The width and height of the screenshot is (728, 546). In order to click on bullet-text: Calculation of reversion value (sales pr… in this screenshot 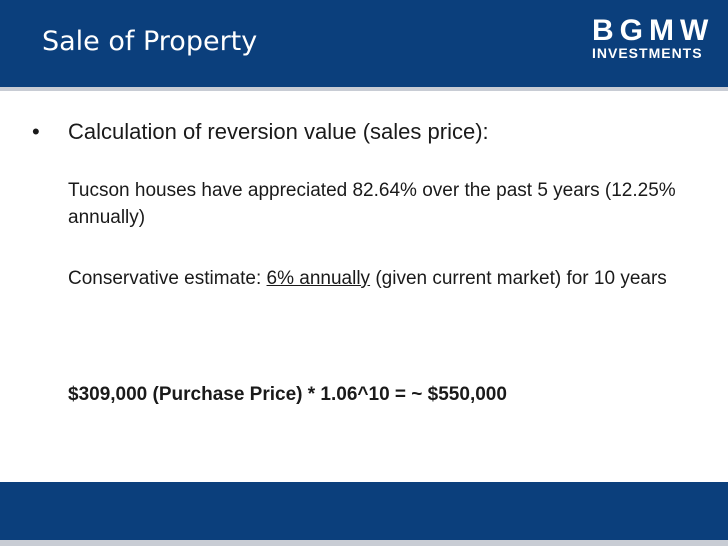, I will do `click(278, 131)`.